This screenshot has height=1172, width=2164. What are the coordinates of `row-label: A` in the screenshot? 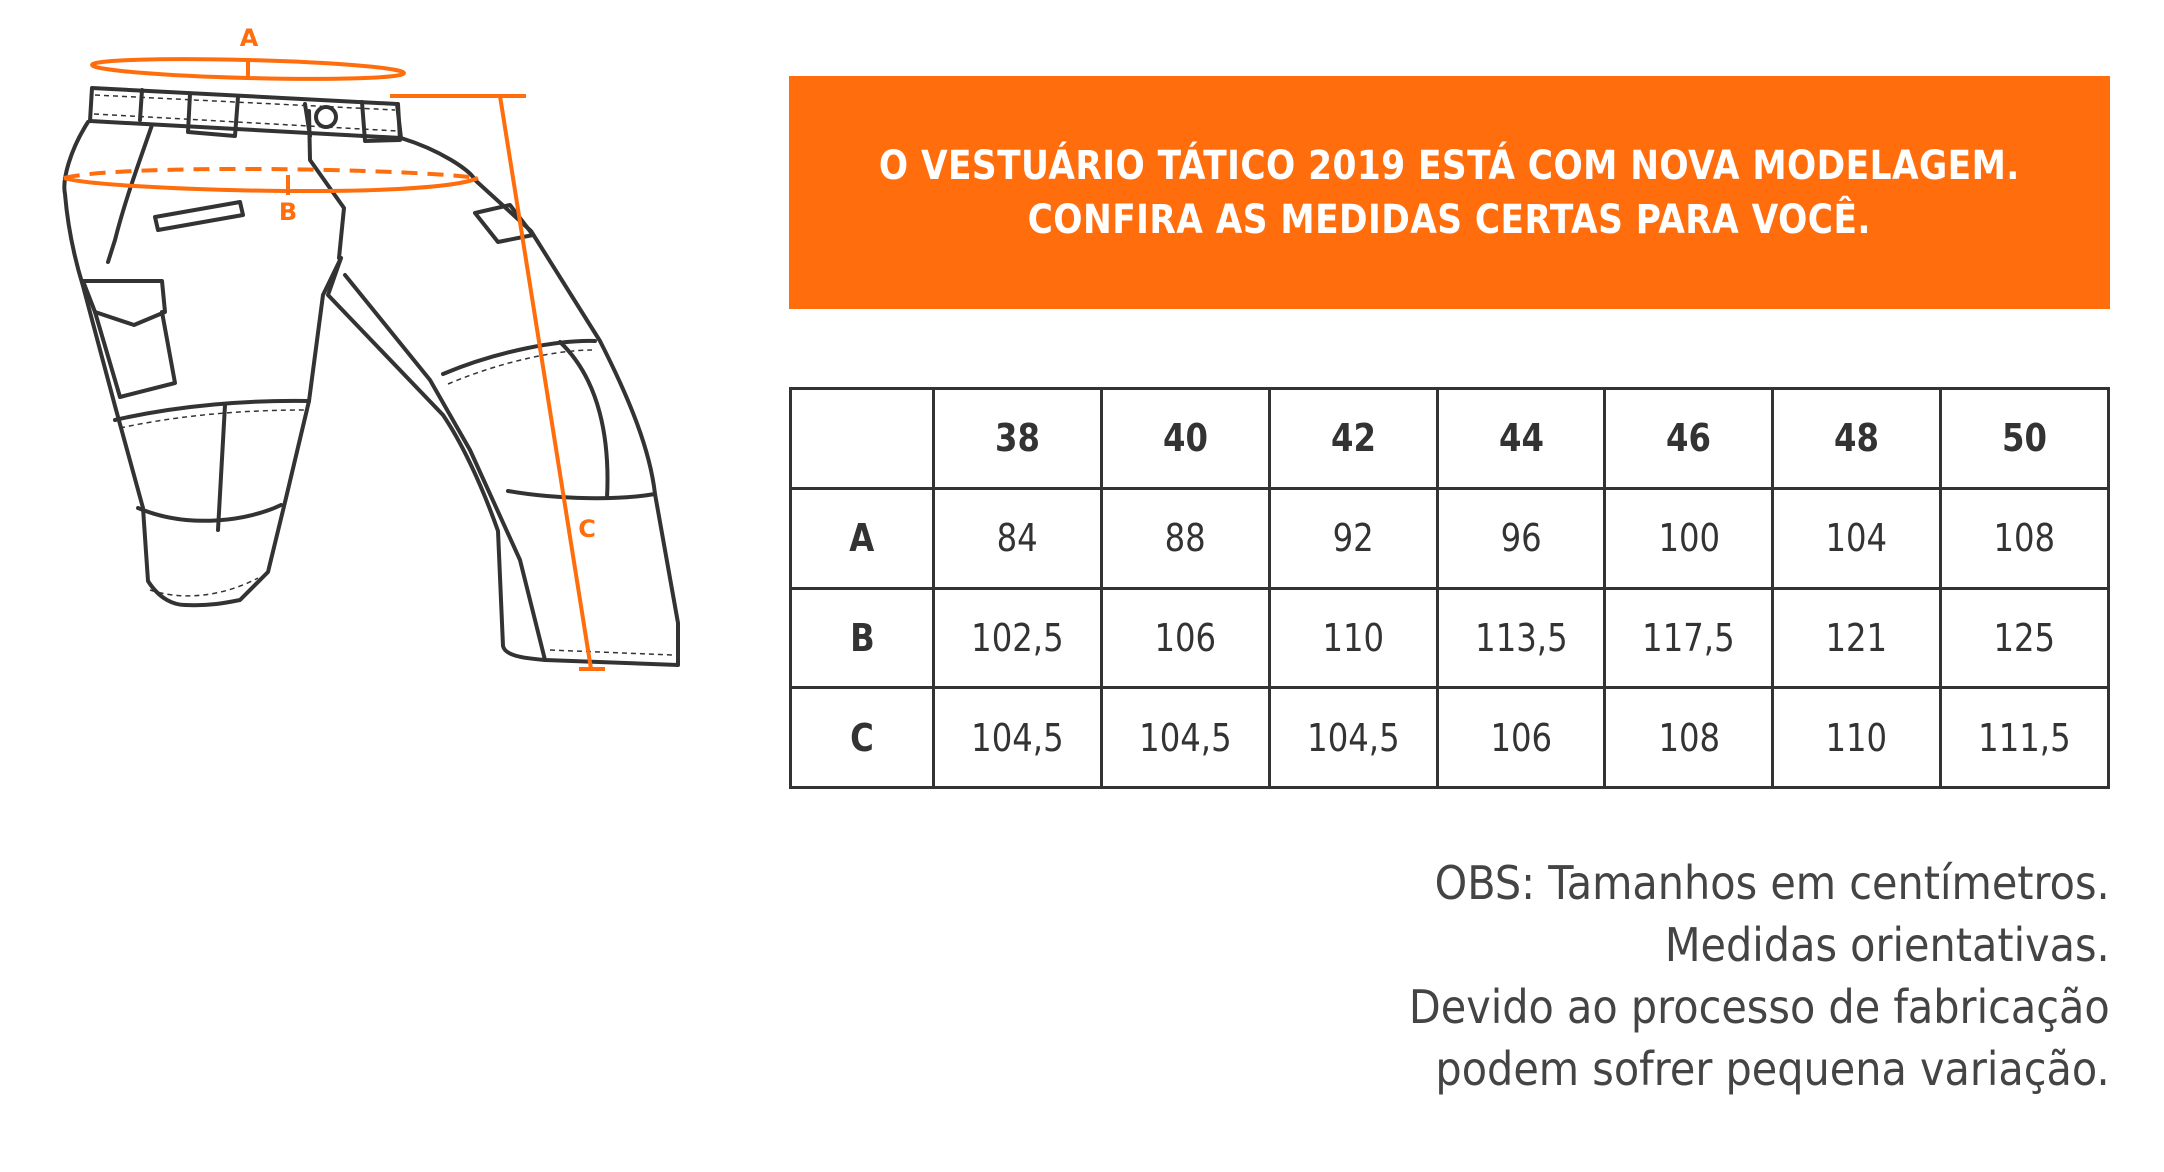 It's located at (862, 538).